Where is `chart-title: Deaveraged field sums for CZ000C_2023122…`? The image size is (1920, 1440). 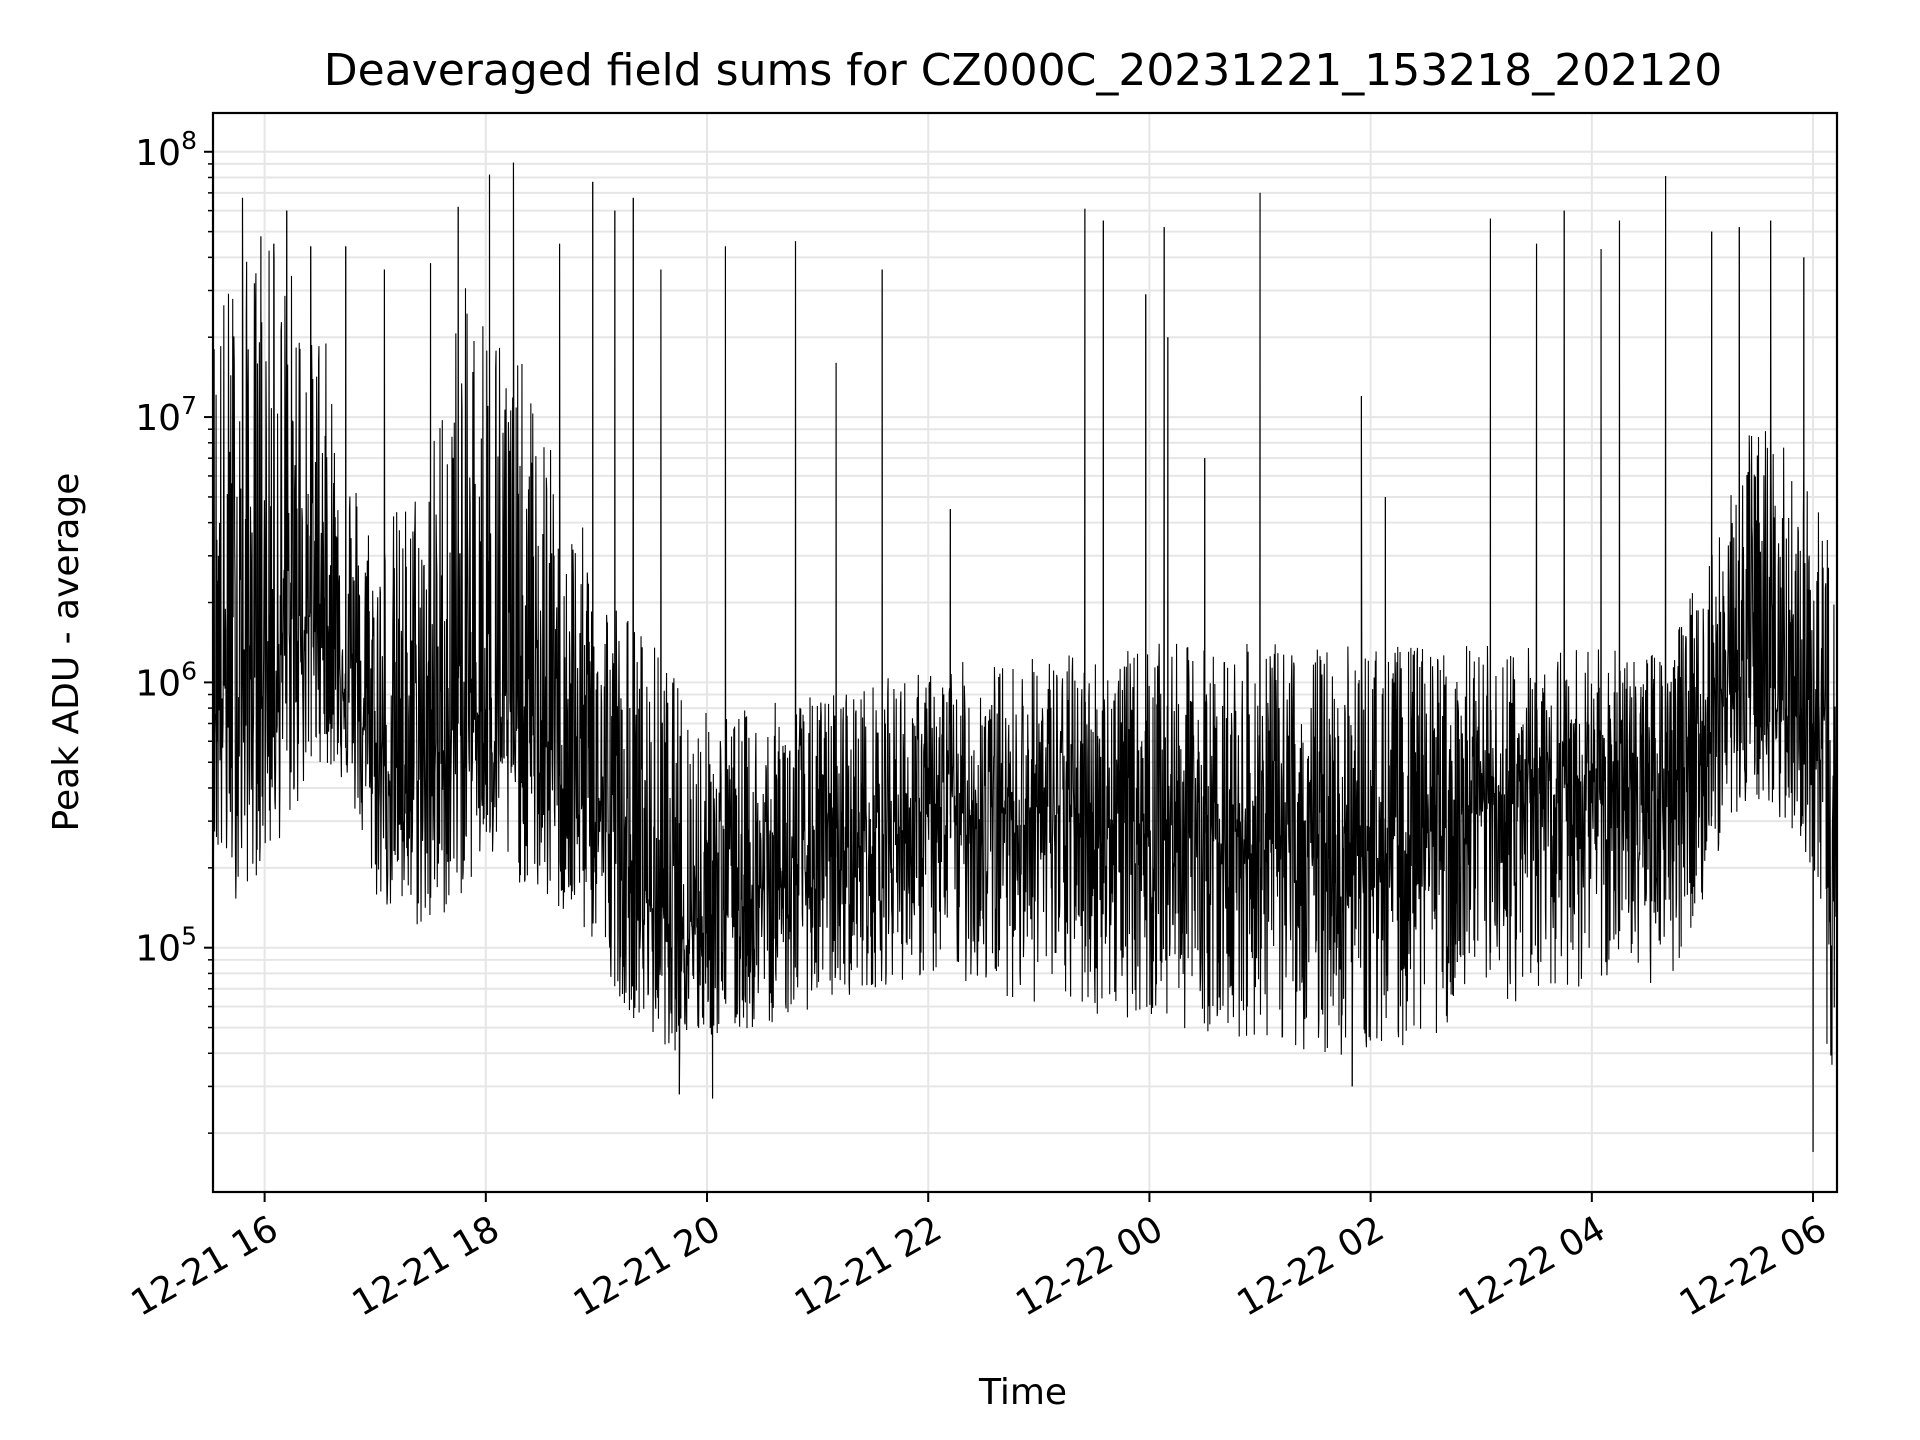
chart-title: Deaveraged field sums for CZ000C_2023122… is located at coordinates (1023, 70).